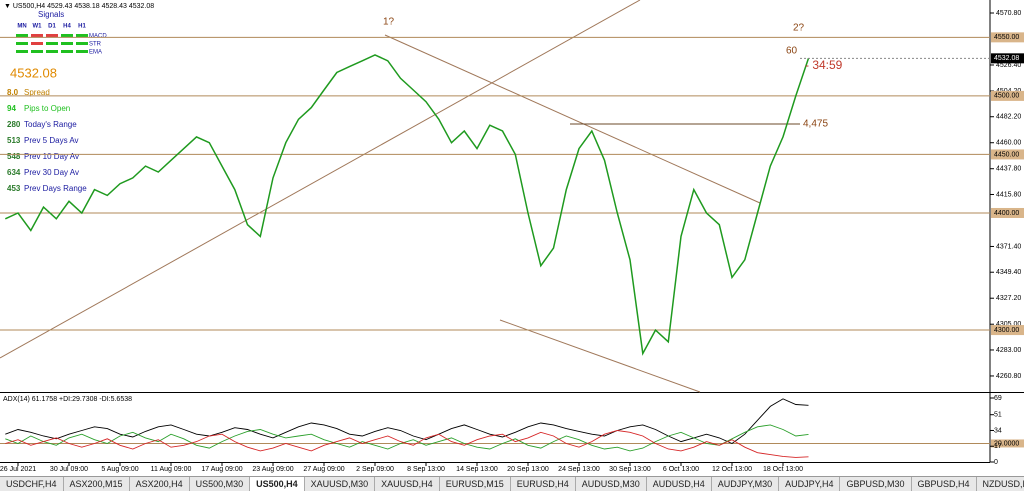 The width and height of the screenshot is (1024, 491). What do you see at coordinates (746, 484) in the screenshot?
I see `tab: AUDJPY,M30` at bounding box center [746, 484].